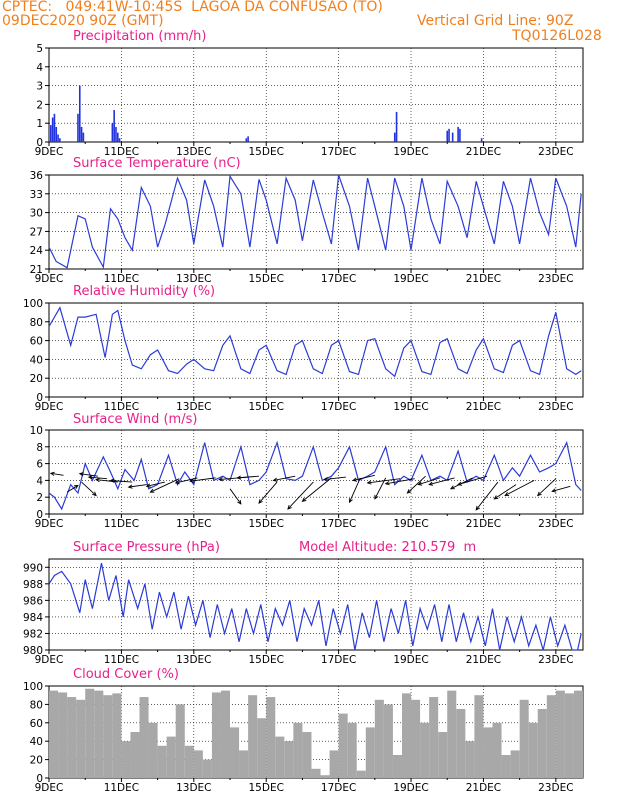 The width and height of the screenshot is (618, 800). Describe the element at coordinates (39, 124) in the screenshot. I see `precip-ytick-label: 1` at that location.